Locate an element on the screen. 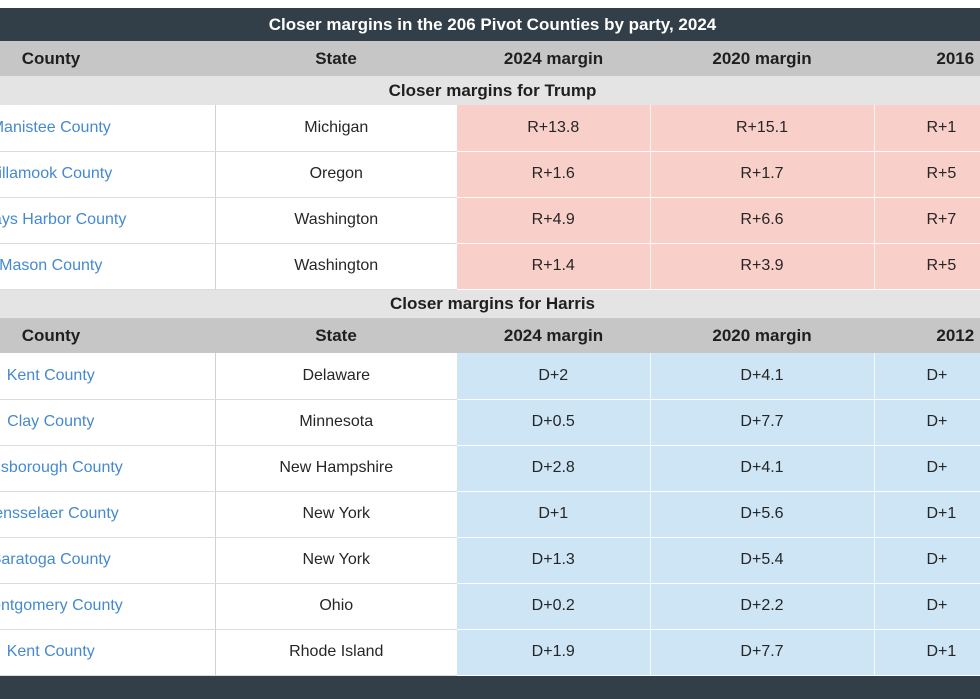 The height and width of the screenshot is (699, 980). column-header-2012-margin: 2012 margin is located at coordinates (927, 335).